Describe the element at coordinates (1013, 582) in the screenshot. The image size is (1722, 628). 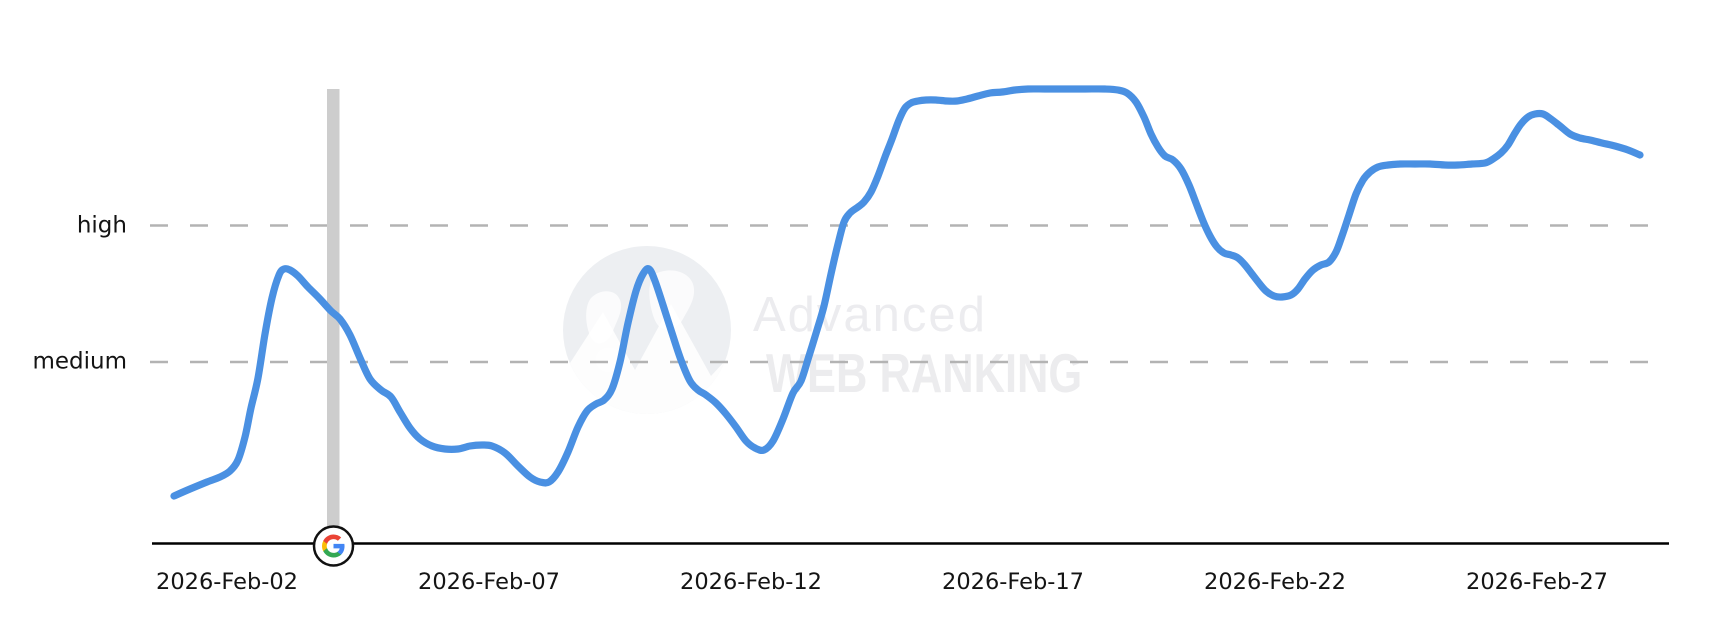
I see `x-axis-tick-label: 2026-Feb-17` at that location.